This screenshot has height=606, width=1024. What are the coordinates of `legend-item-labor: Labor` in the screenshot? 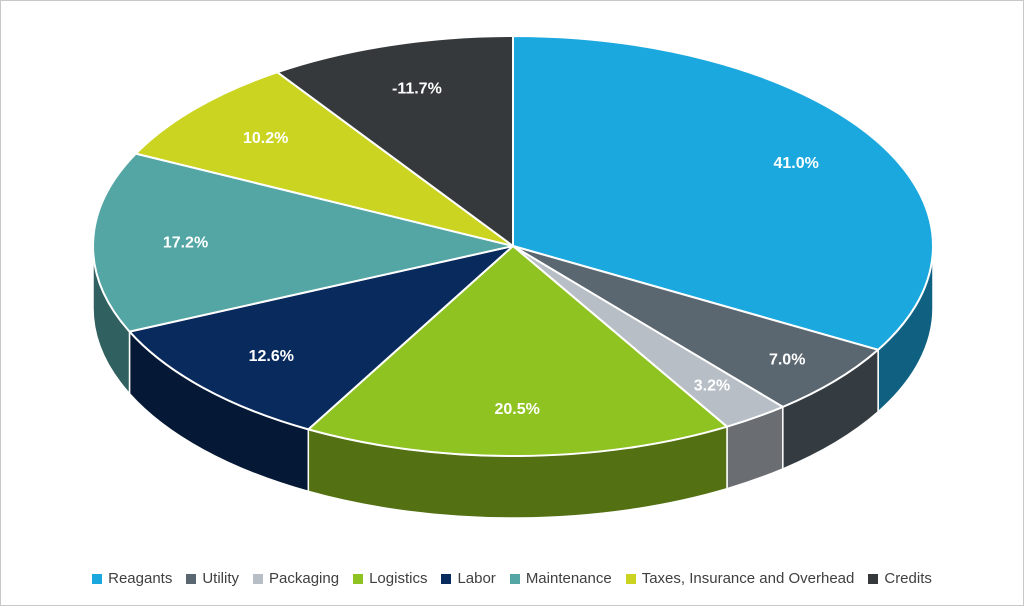 It's located at (468, 578).